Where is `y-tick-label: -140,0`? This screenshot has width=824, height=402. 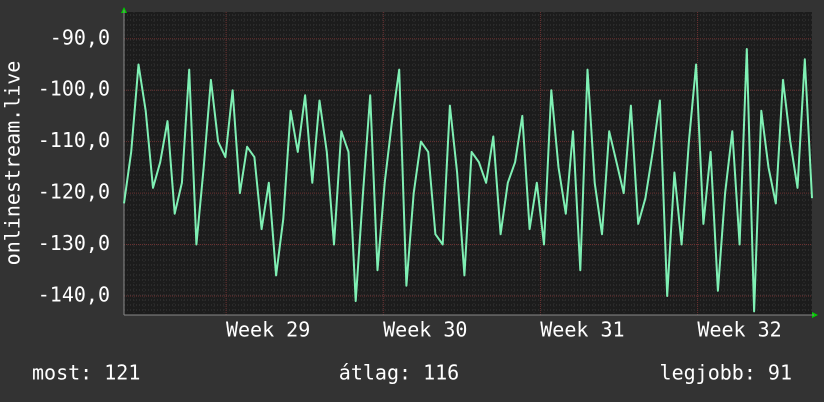
y-tick-label: -140,0 is located at coordinates (74, 294).